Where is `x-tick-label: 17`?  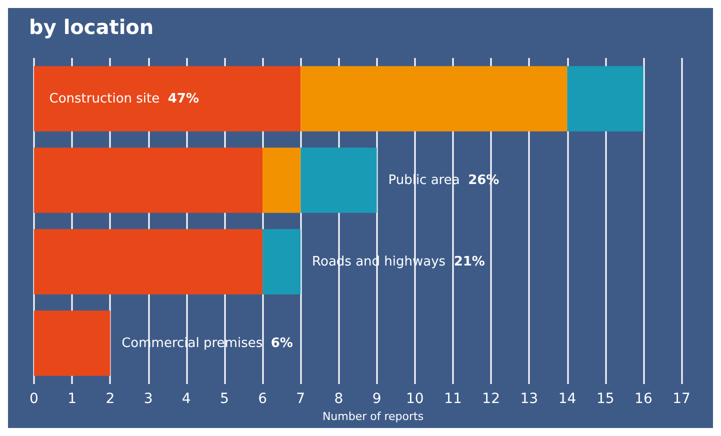
x-tick-label: 17 is located at coordinates (681, 399).